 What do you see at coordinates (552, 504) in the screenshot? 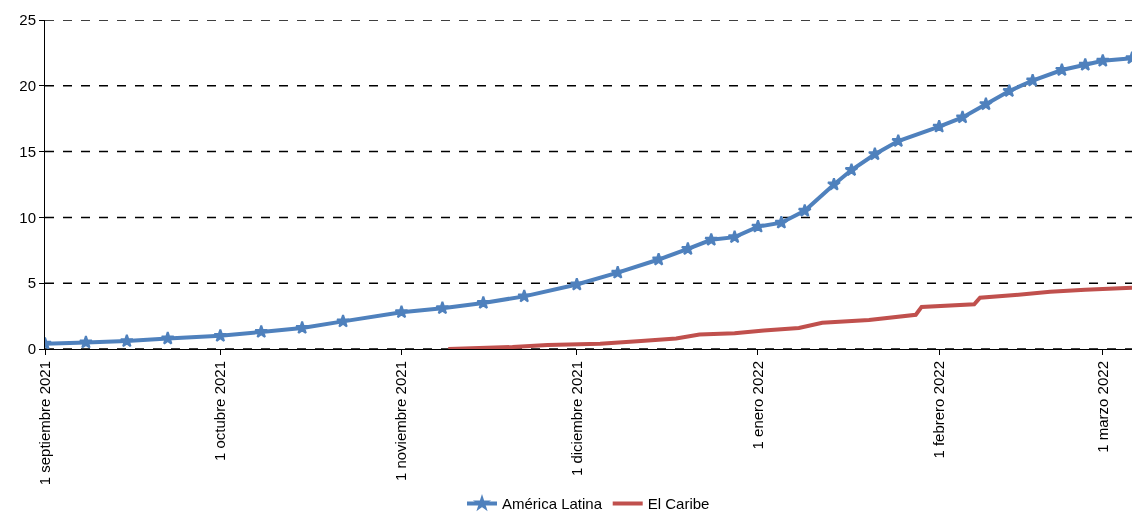
I see `legend-label: América Latina` at bounding box center [552, 504].